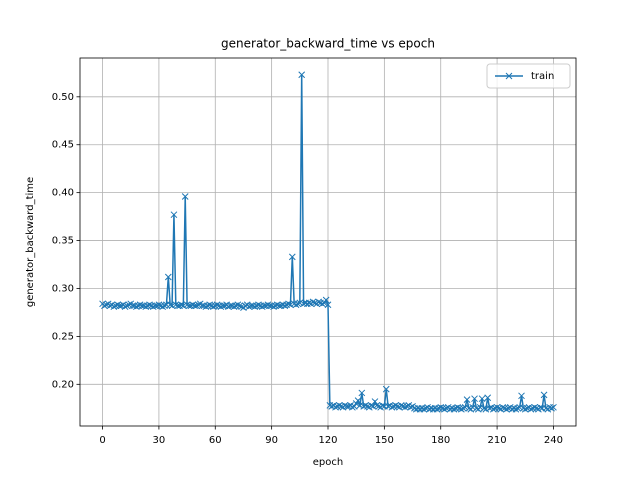 The height and width of the screenshot is (480, 640). I want to click on x-axis-label: epoch, so click(328, 462).